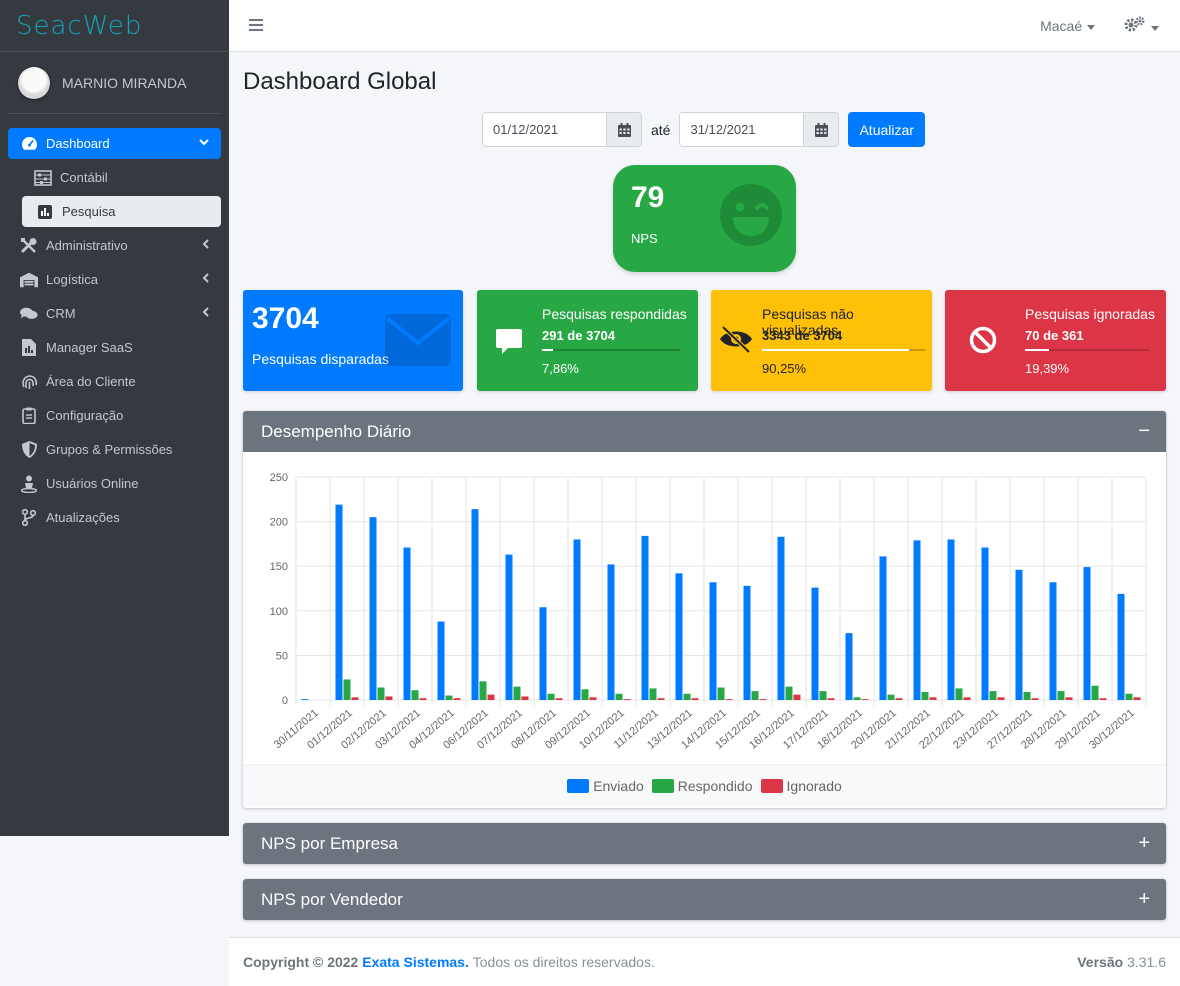  Describe the element at coordinates (1146, 962) in the screenshot. I see `version-number: 3.31.6` at that location.